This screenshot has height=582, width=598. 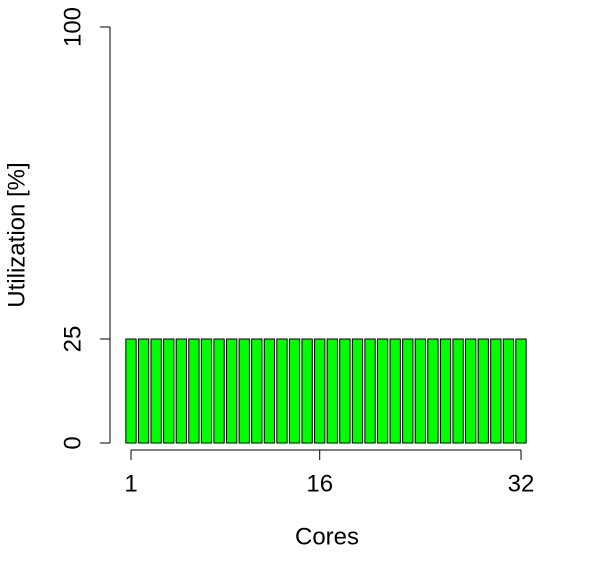 What do you see at coordinates (72, 27) in the screenshot?
I see `y-tick-label: 100` at bounding box center [72, 27].